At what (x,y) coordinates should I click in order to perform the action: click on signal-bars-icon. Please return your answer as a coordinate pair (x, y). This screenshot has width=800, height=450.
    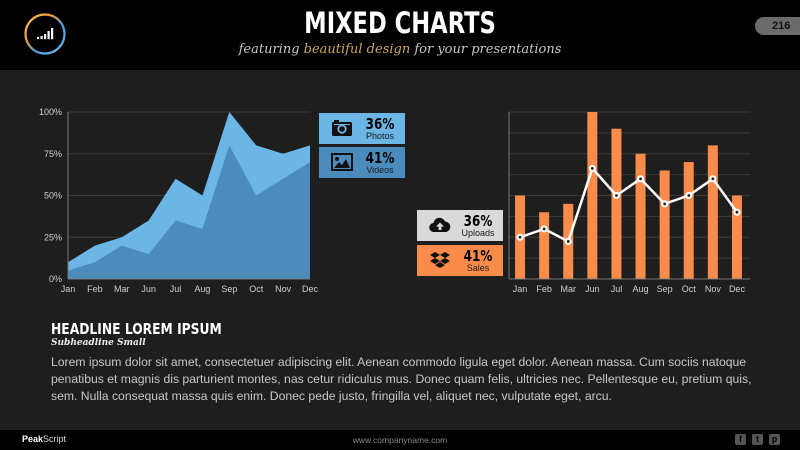
    Looking at the image, I should click on (45, 34).